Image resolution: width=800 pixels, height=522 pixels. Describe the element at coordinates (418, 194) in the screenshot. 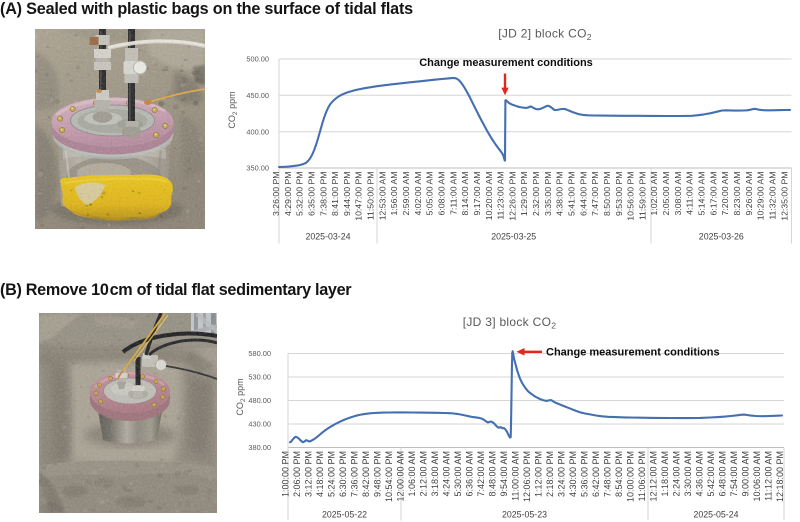

I see `svg-text: 4:02:00 AM` at that location.